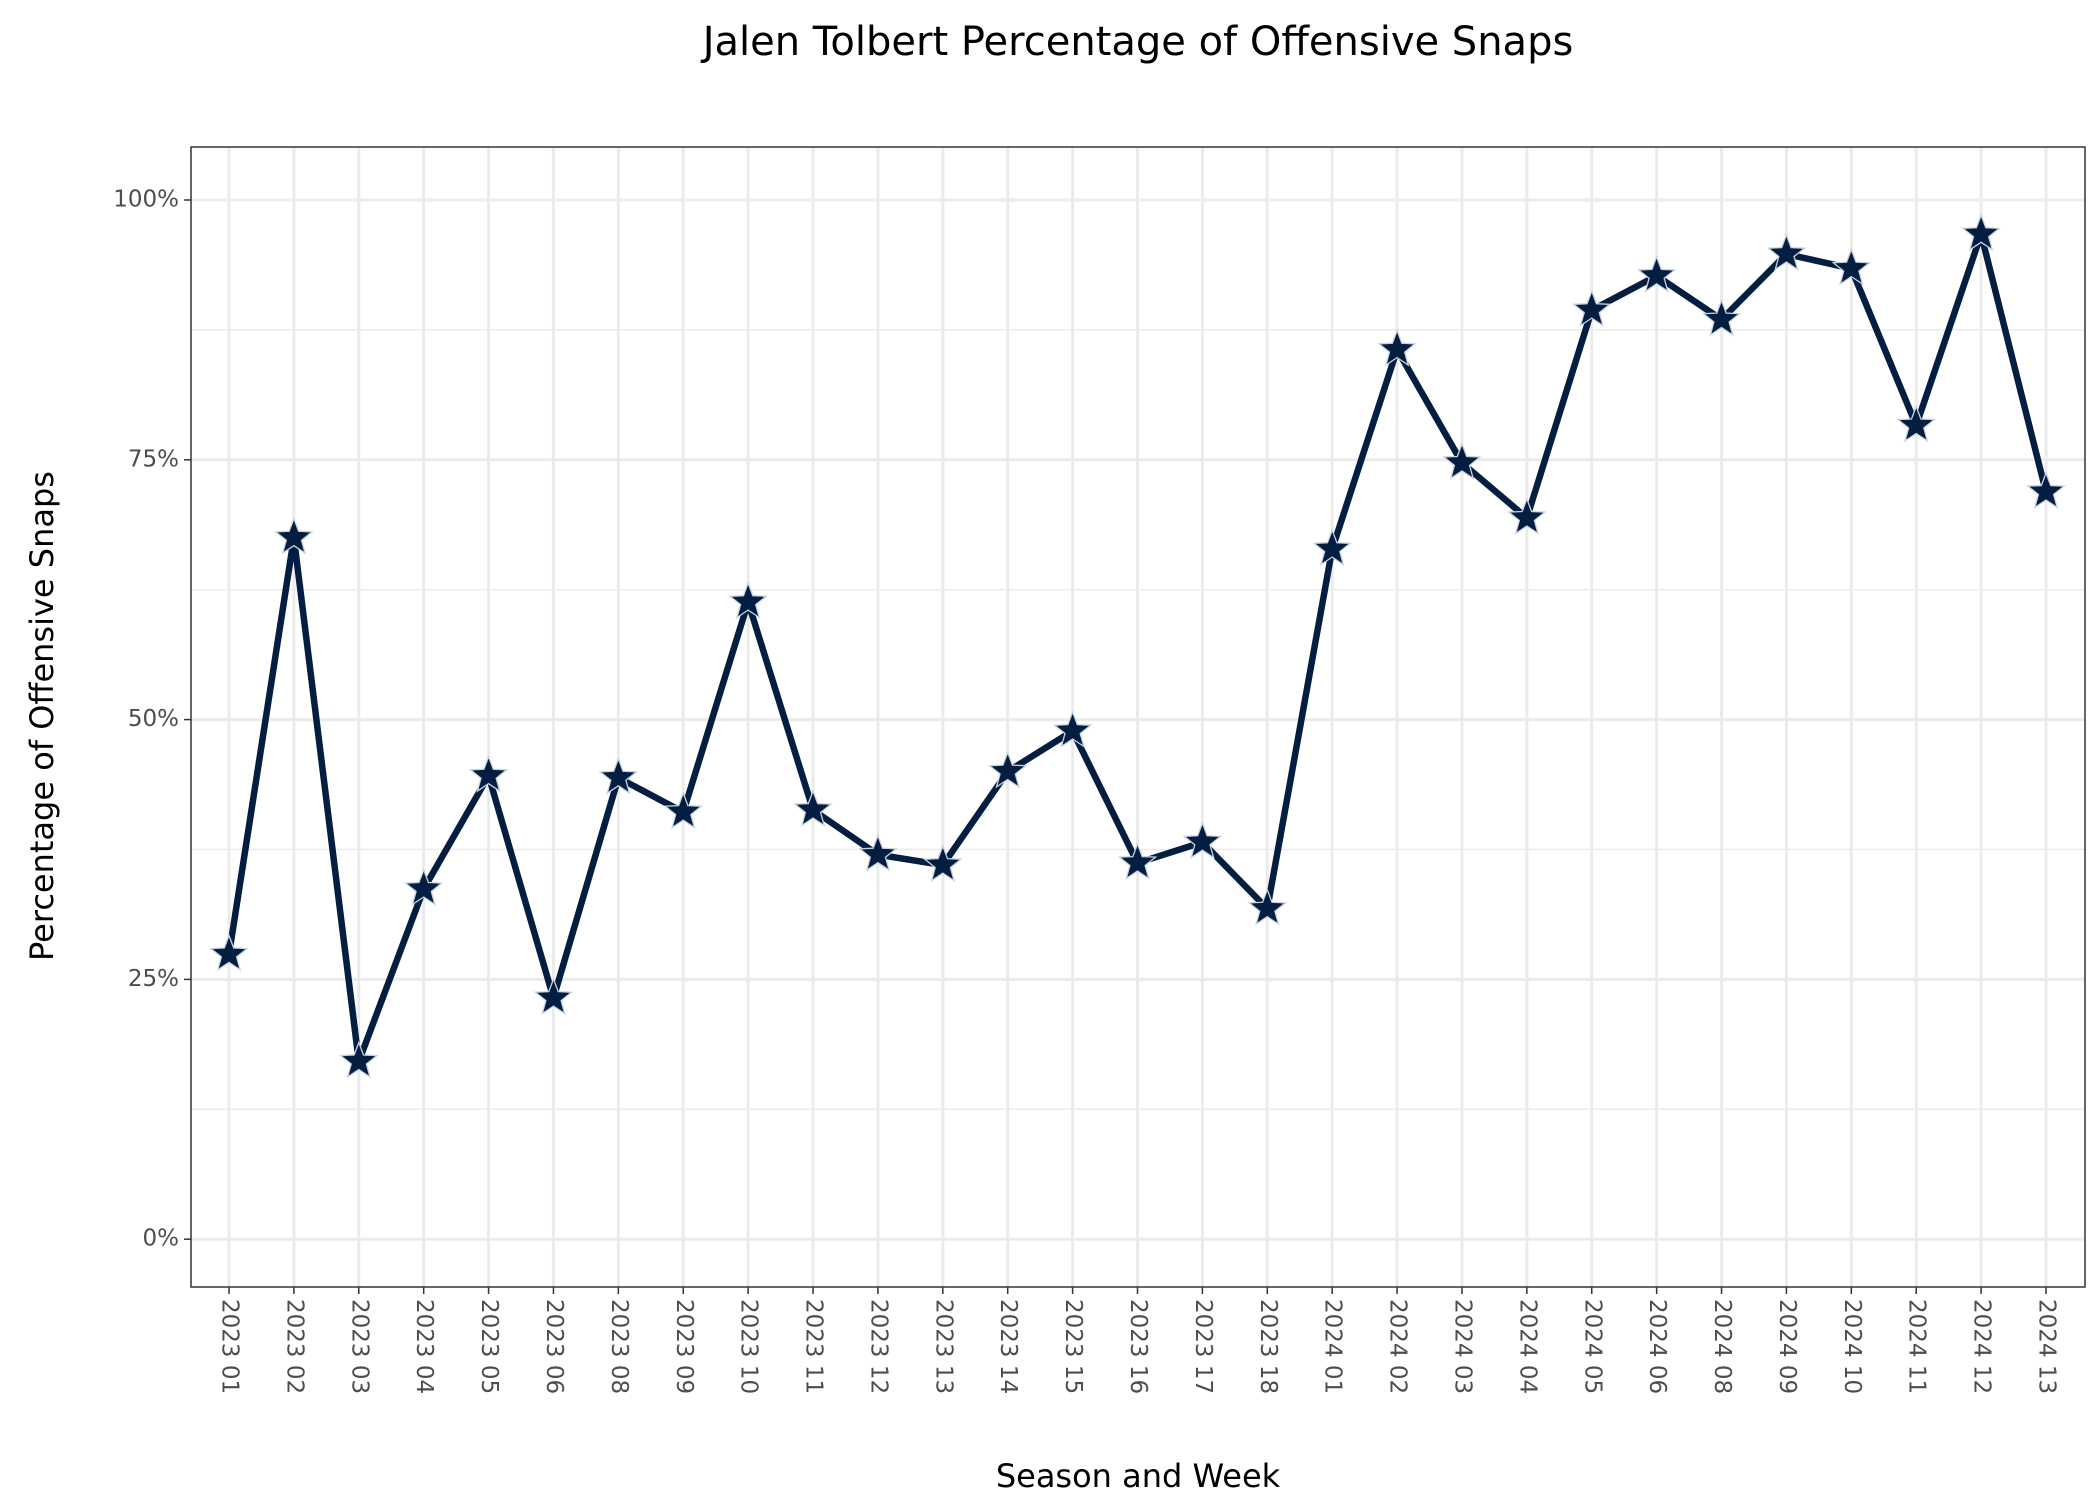 The image size is (2100, 1500). Describe the element at coordinates (1268, 1346) in the screenshot. I see `x-tick-label: 2023 18` at that location.